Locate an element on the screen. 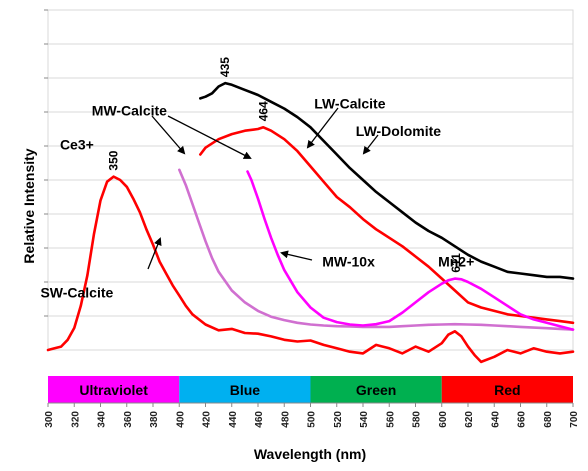  annotation-leaders is located at coordinates (263, 188).